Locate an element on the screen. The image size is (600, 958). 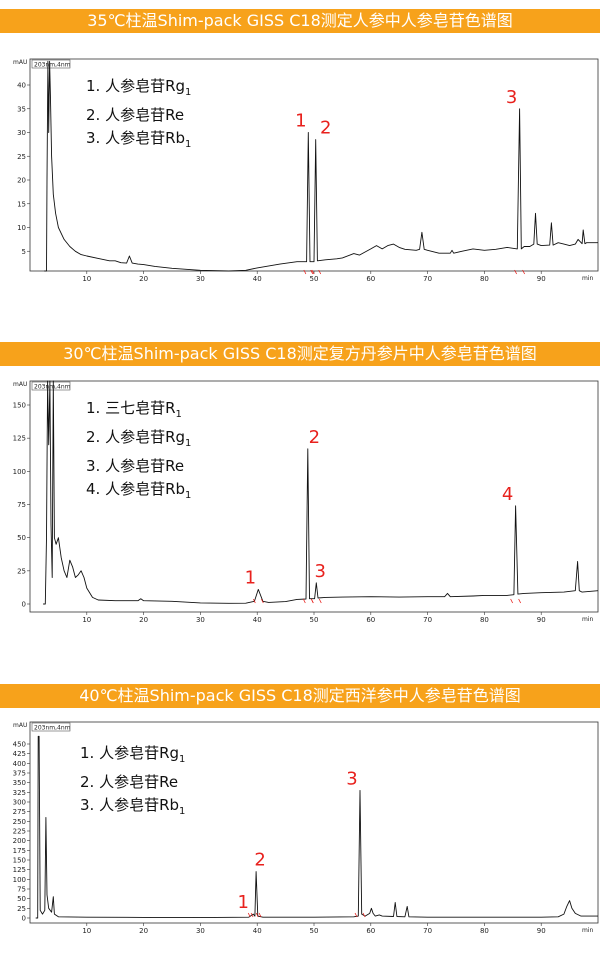
y-tick-label: 350 is located at coordinates (19, 783).